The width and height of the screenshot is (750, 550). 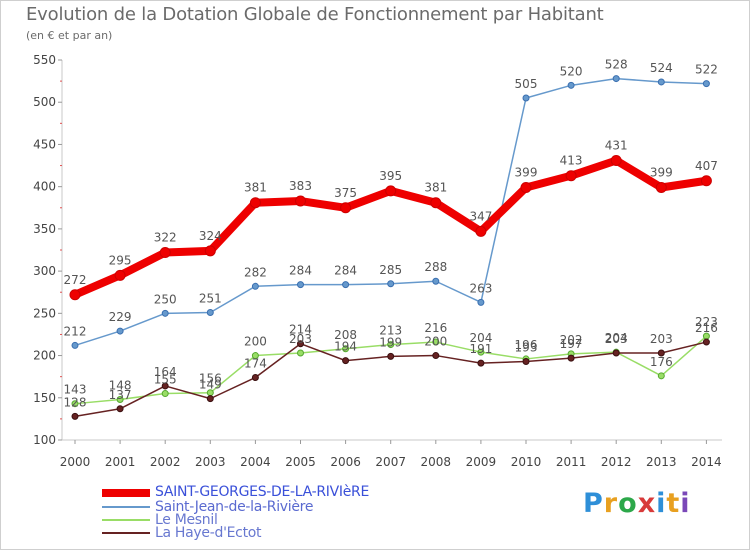 I want to click on data-label-saint-georges-2009: 347, so click(x=480, y=216).